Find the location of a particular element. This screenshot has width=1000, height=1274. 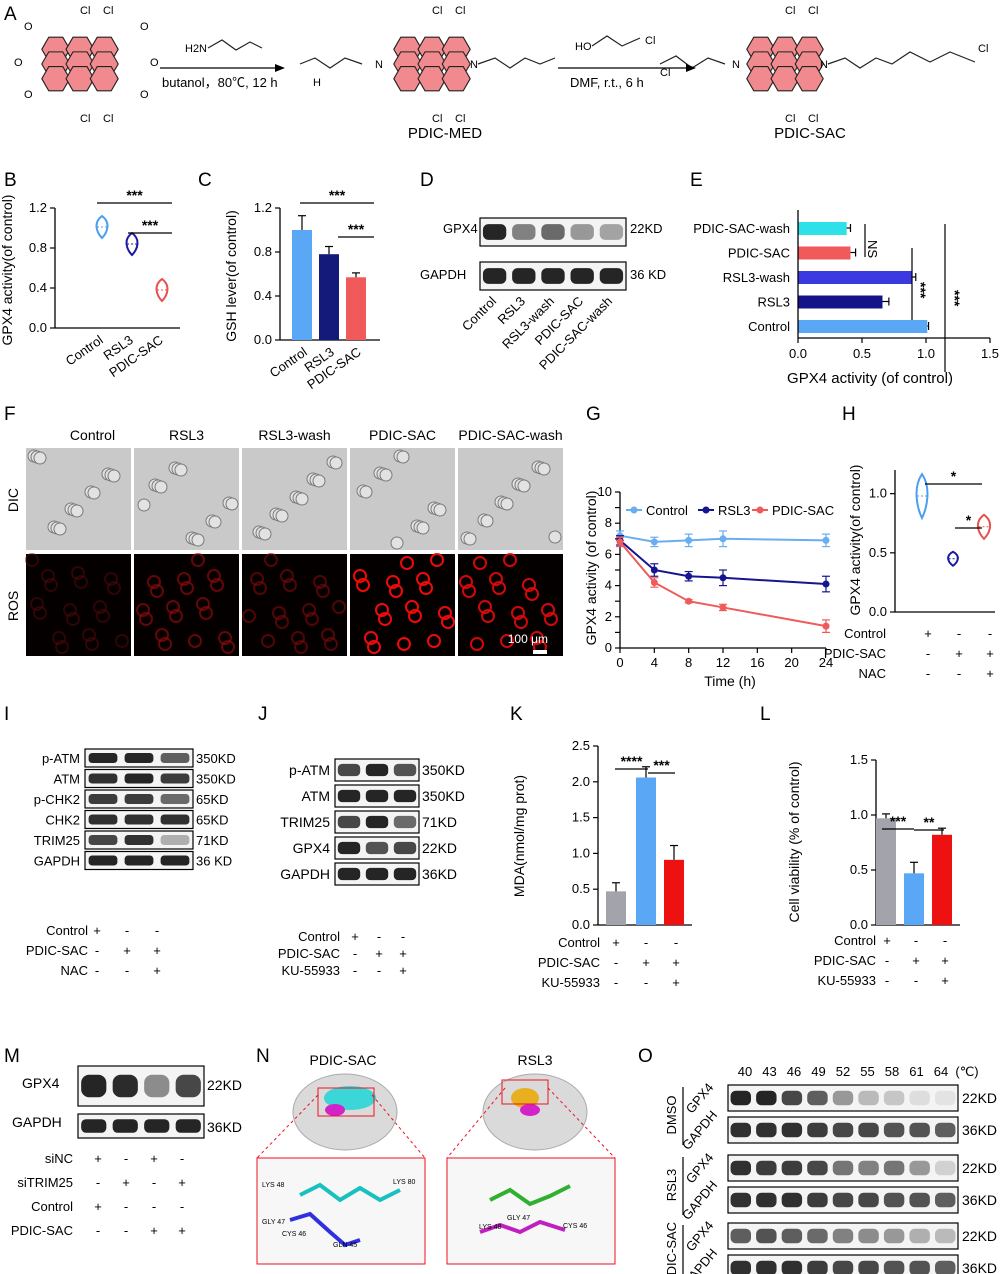

blot-label: CHK2 is located at coordinates (62, 820).